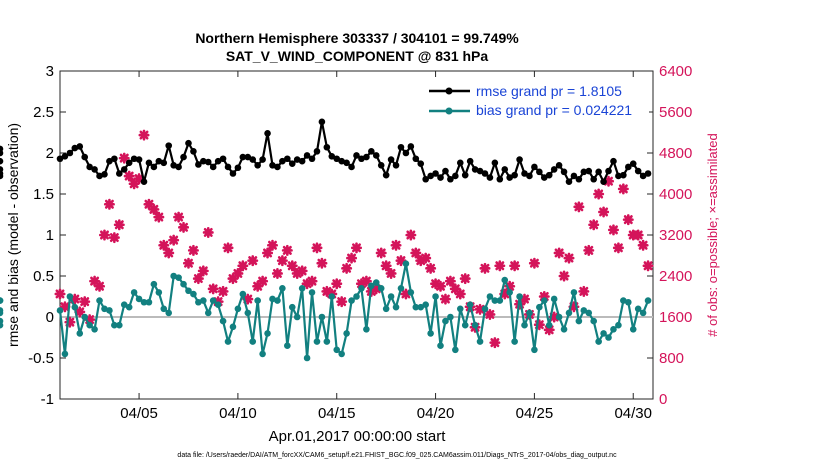 Image resolution: width=830 pixels, height=470 pixels. Describe the element at coordinates (43, 194) in the screenshot. I see `y-tick-label: 1.5` at that location.